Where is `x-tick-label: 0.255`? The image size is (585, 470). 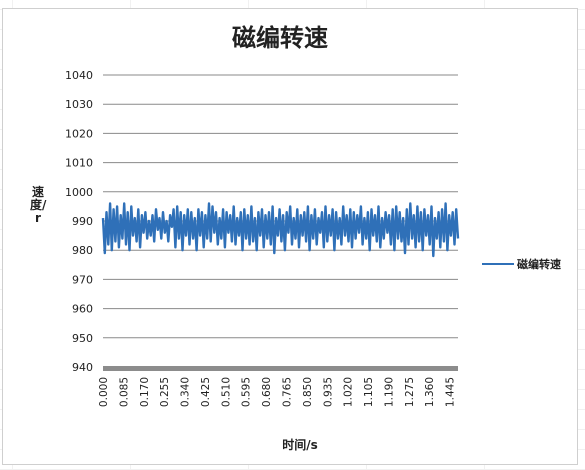
x-tick-label: 0.255 is located at coordinates (165, 392).